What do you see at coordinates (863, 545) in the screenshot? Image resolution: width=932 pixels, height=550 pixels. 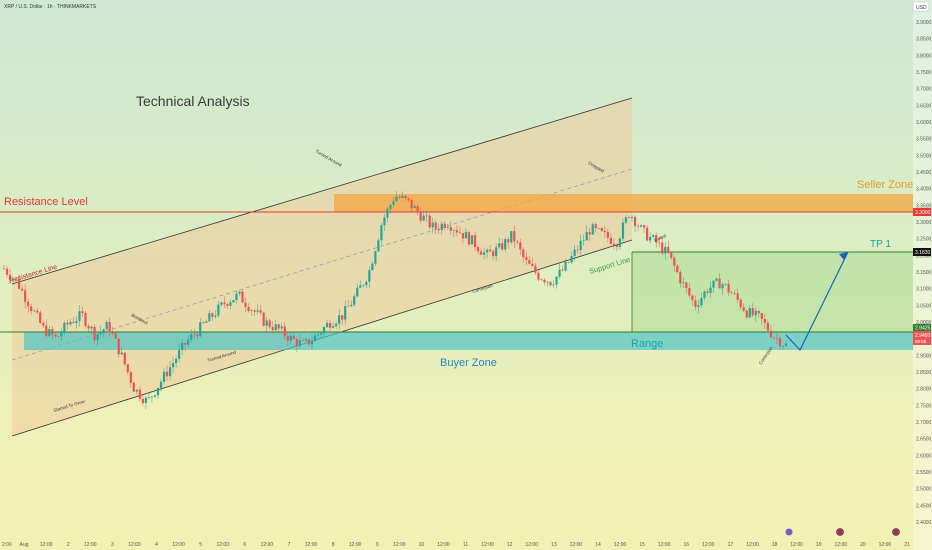 I see `x-tick-label: 20` at bounding box center [863, 545].